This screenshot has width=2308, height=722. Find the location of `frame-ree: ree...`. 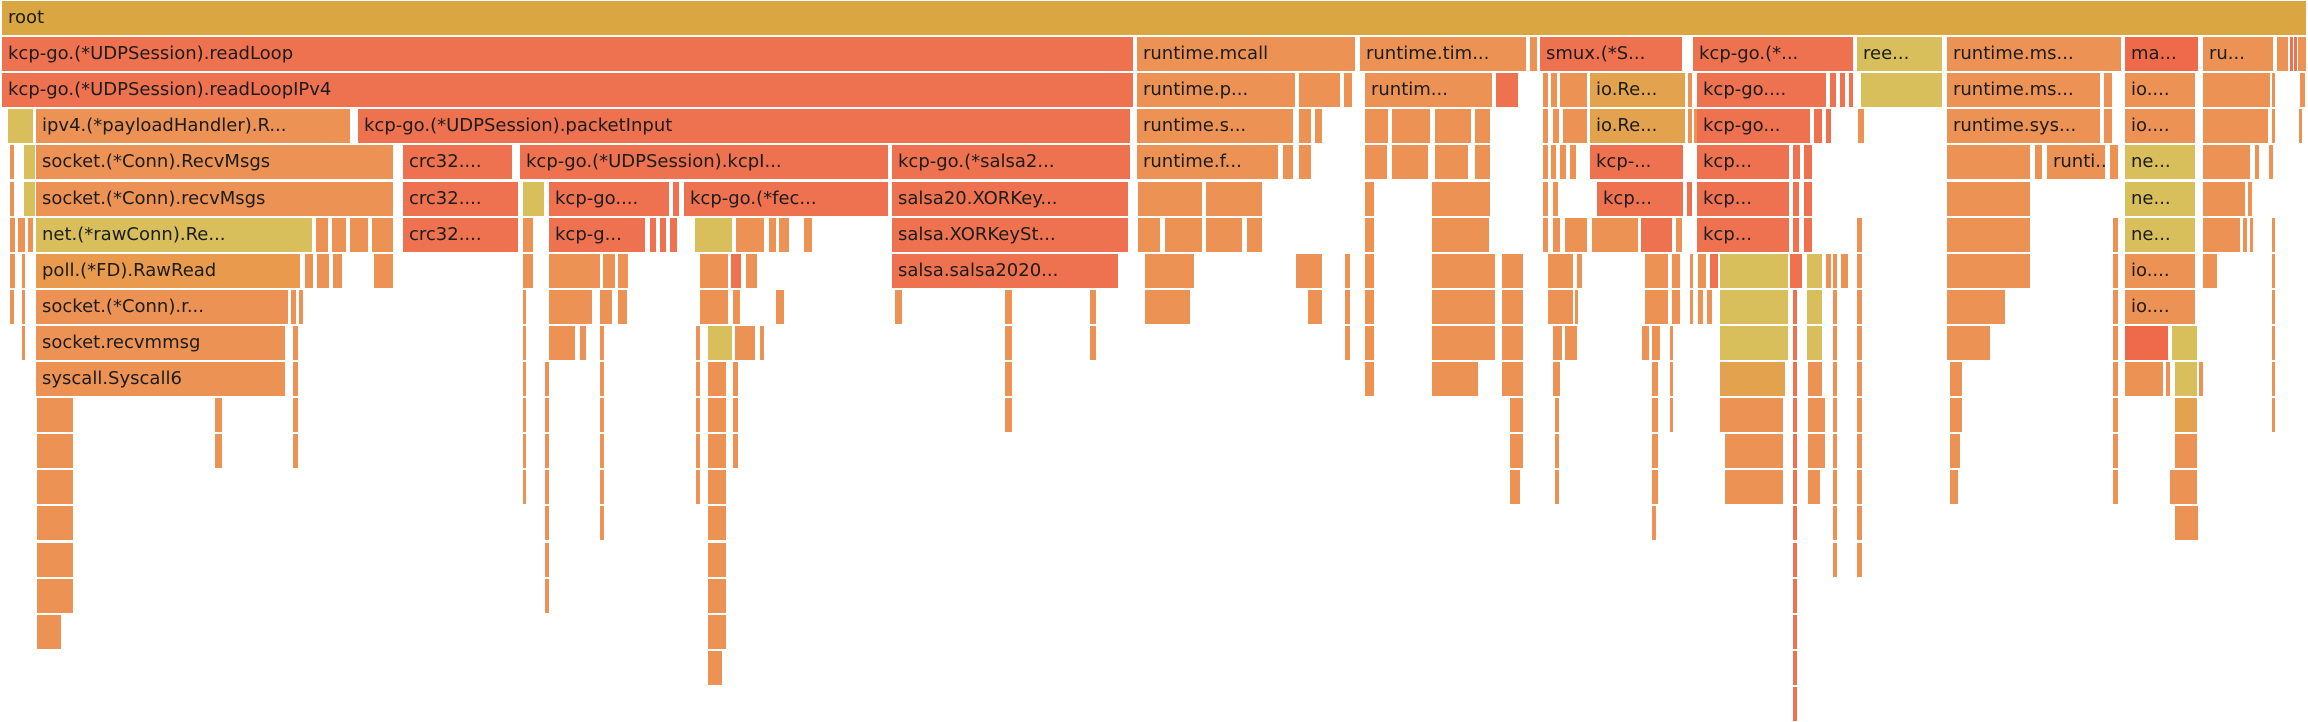

frame-ree: ree... is located at coordinates (1899, 54).